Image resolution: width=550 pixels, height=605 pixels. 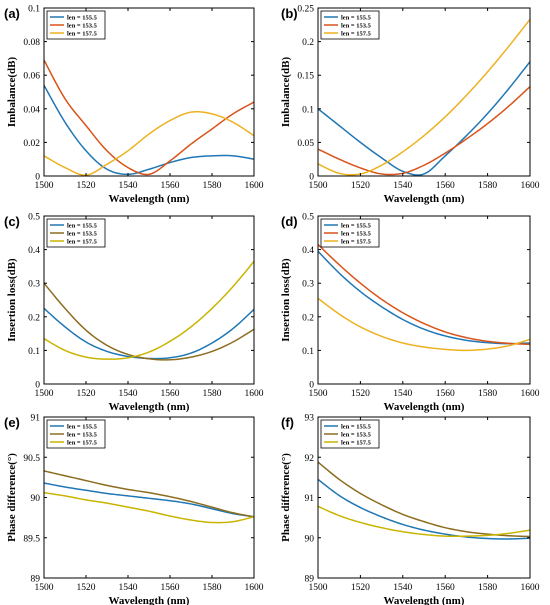 I want to click on y-tick-label: 90.5, so click(x=31, y=459).